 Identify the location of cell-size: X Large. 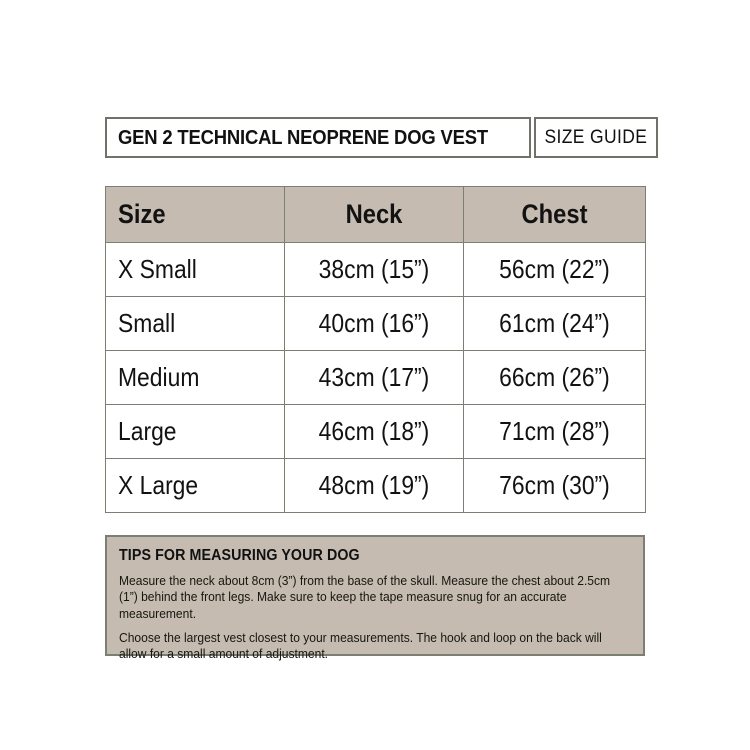
(195, 485).